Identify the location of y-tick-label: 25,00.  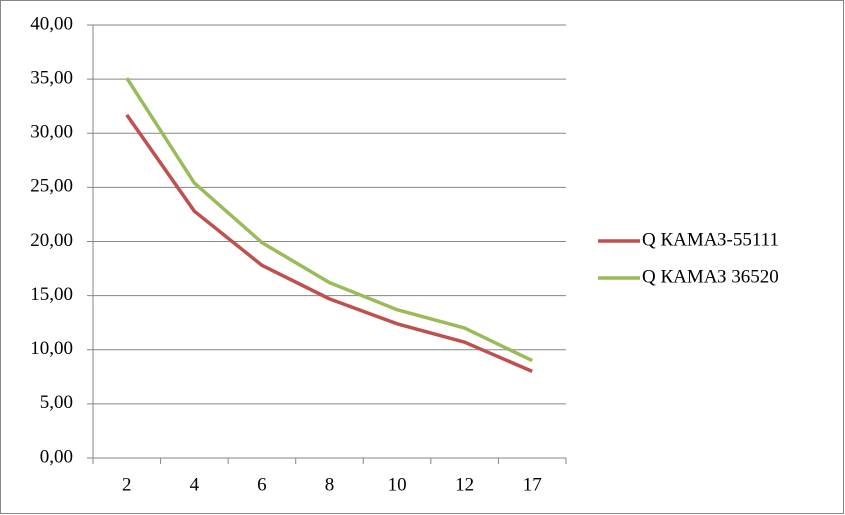
(51, 186).